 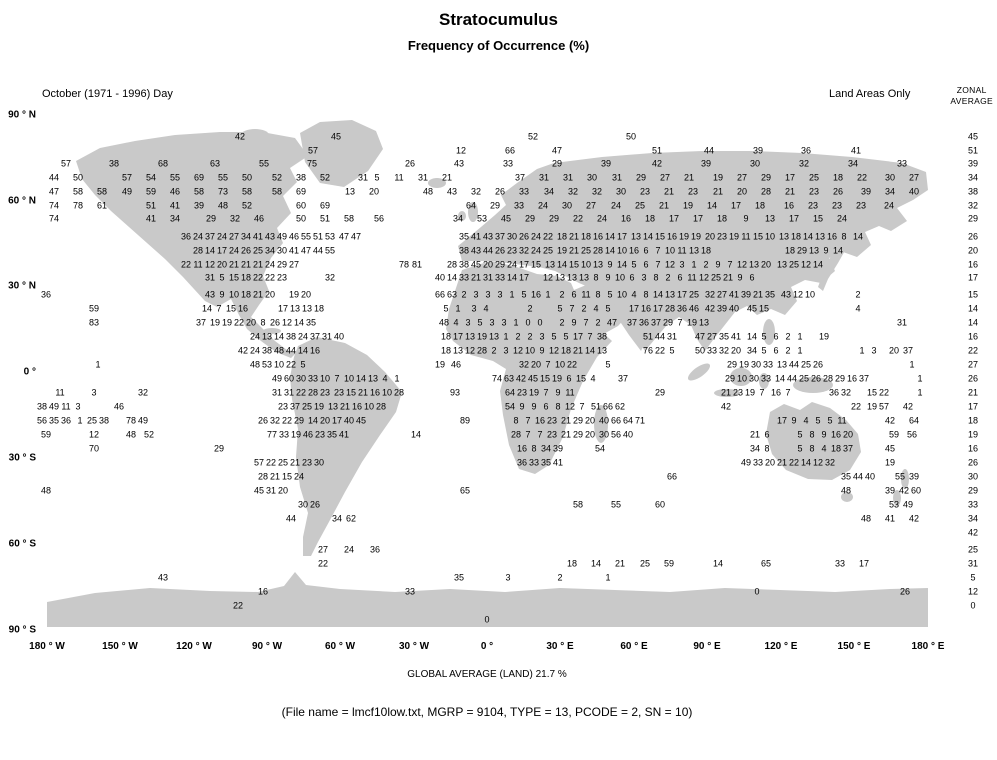 What do you see at coordinates (816, 378) in the screenshot?
I see `grid-value: 26` at bounding box center [816, 378].